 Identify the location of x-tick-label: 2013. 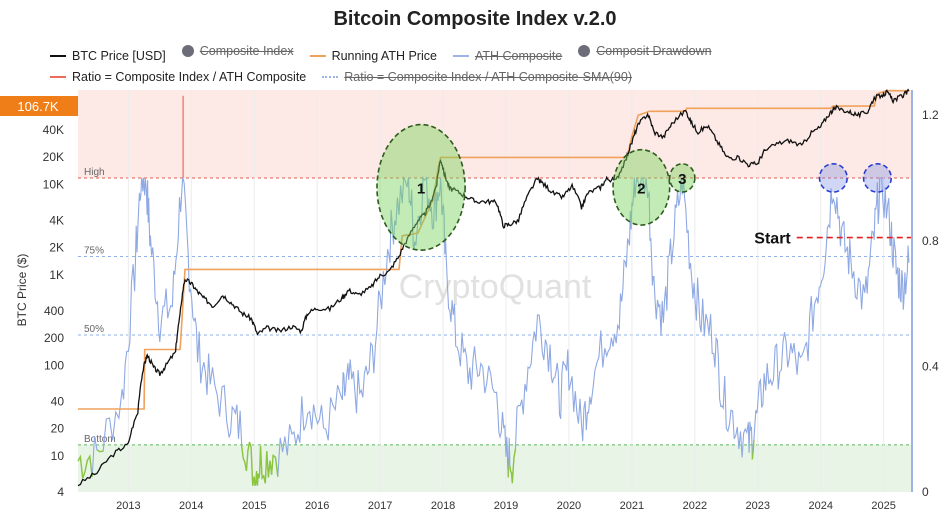
(128, 506).